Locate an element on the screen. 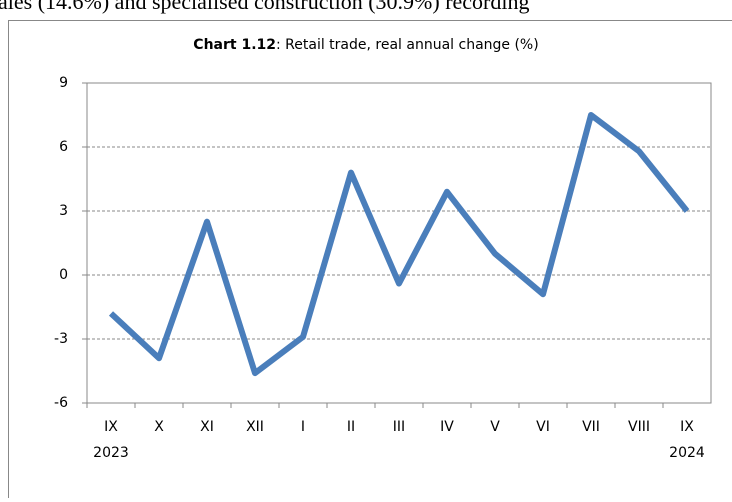 The image size is (732, 502). x-tick-label: VI is located at coordinates (543, 427).